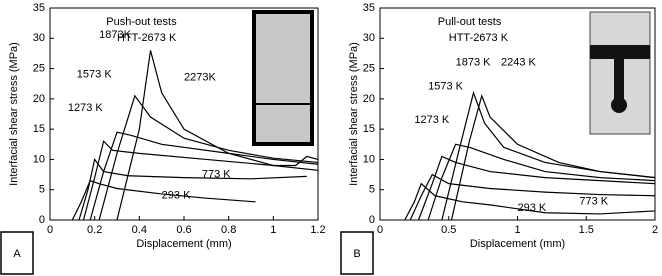 This screenshot has height=276, width=662. What do you see at coordinates (183, 230) in the screenshot?
I see `x-tick-label: 0.6` at bounding box center [183, 230].